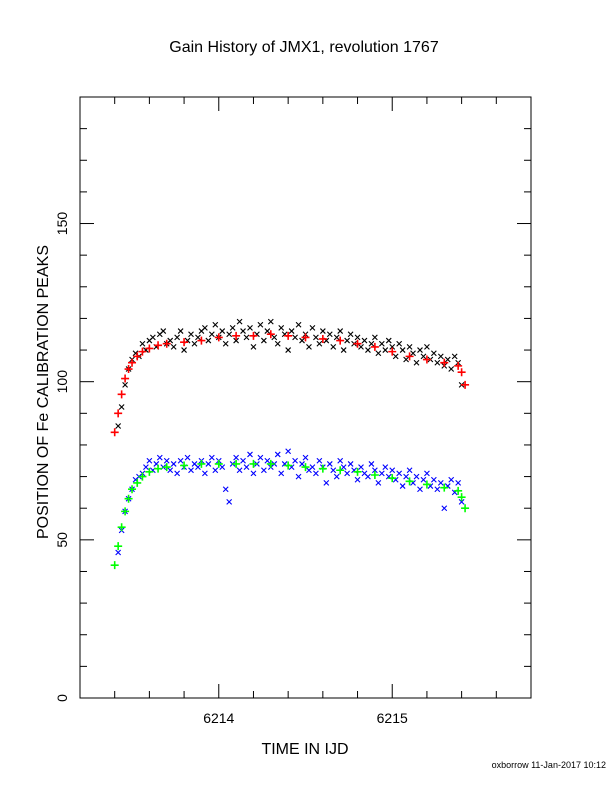 The image size is (612, 792). I want to click on y-tick-label: 50, so click(62, 540).